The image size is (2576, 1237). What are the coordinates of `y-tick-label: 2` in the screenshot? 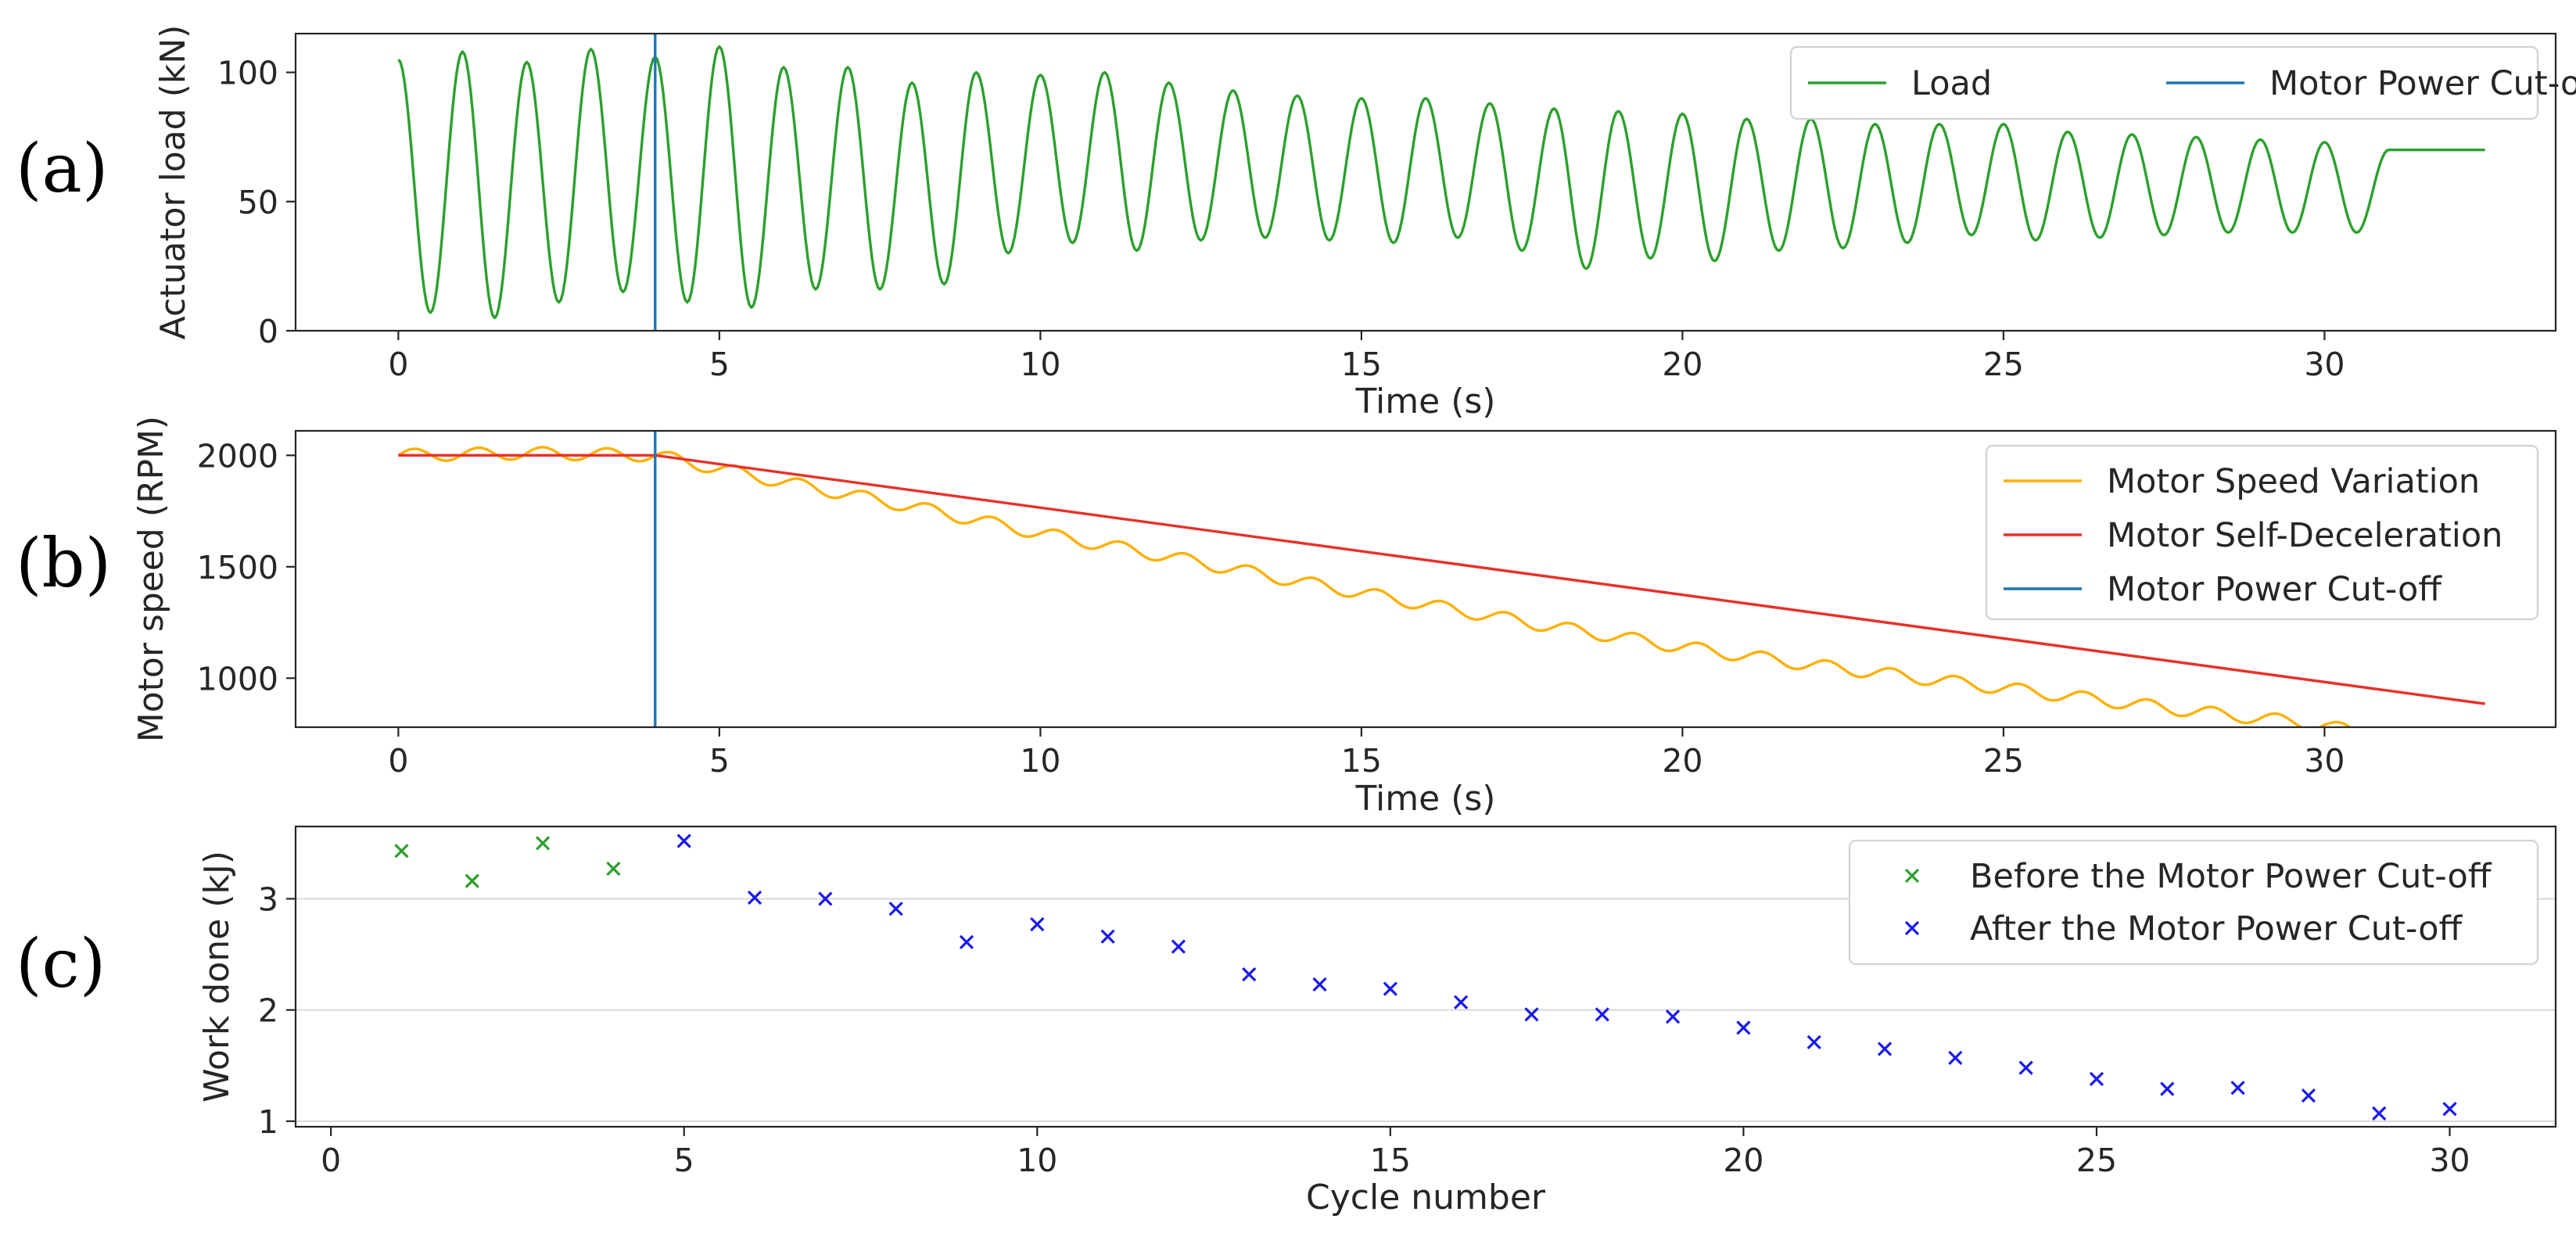 It's located at (268, 1011).